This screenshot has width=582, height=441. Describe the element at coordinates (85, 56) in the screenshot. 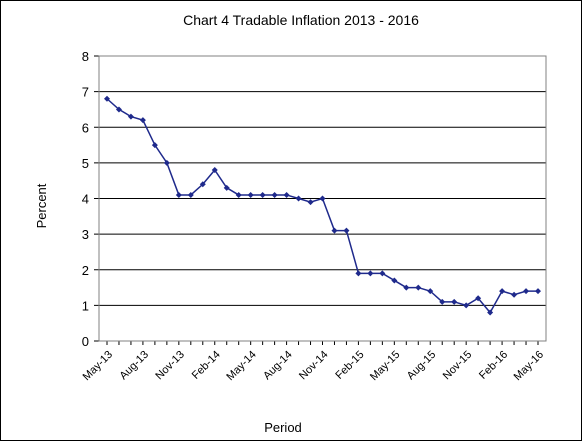

I see `y-tick-label: 8` at that location.